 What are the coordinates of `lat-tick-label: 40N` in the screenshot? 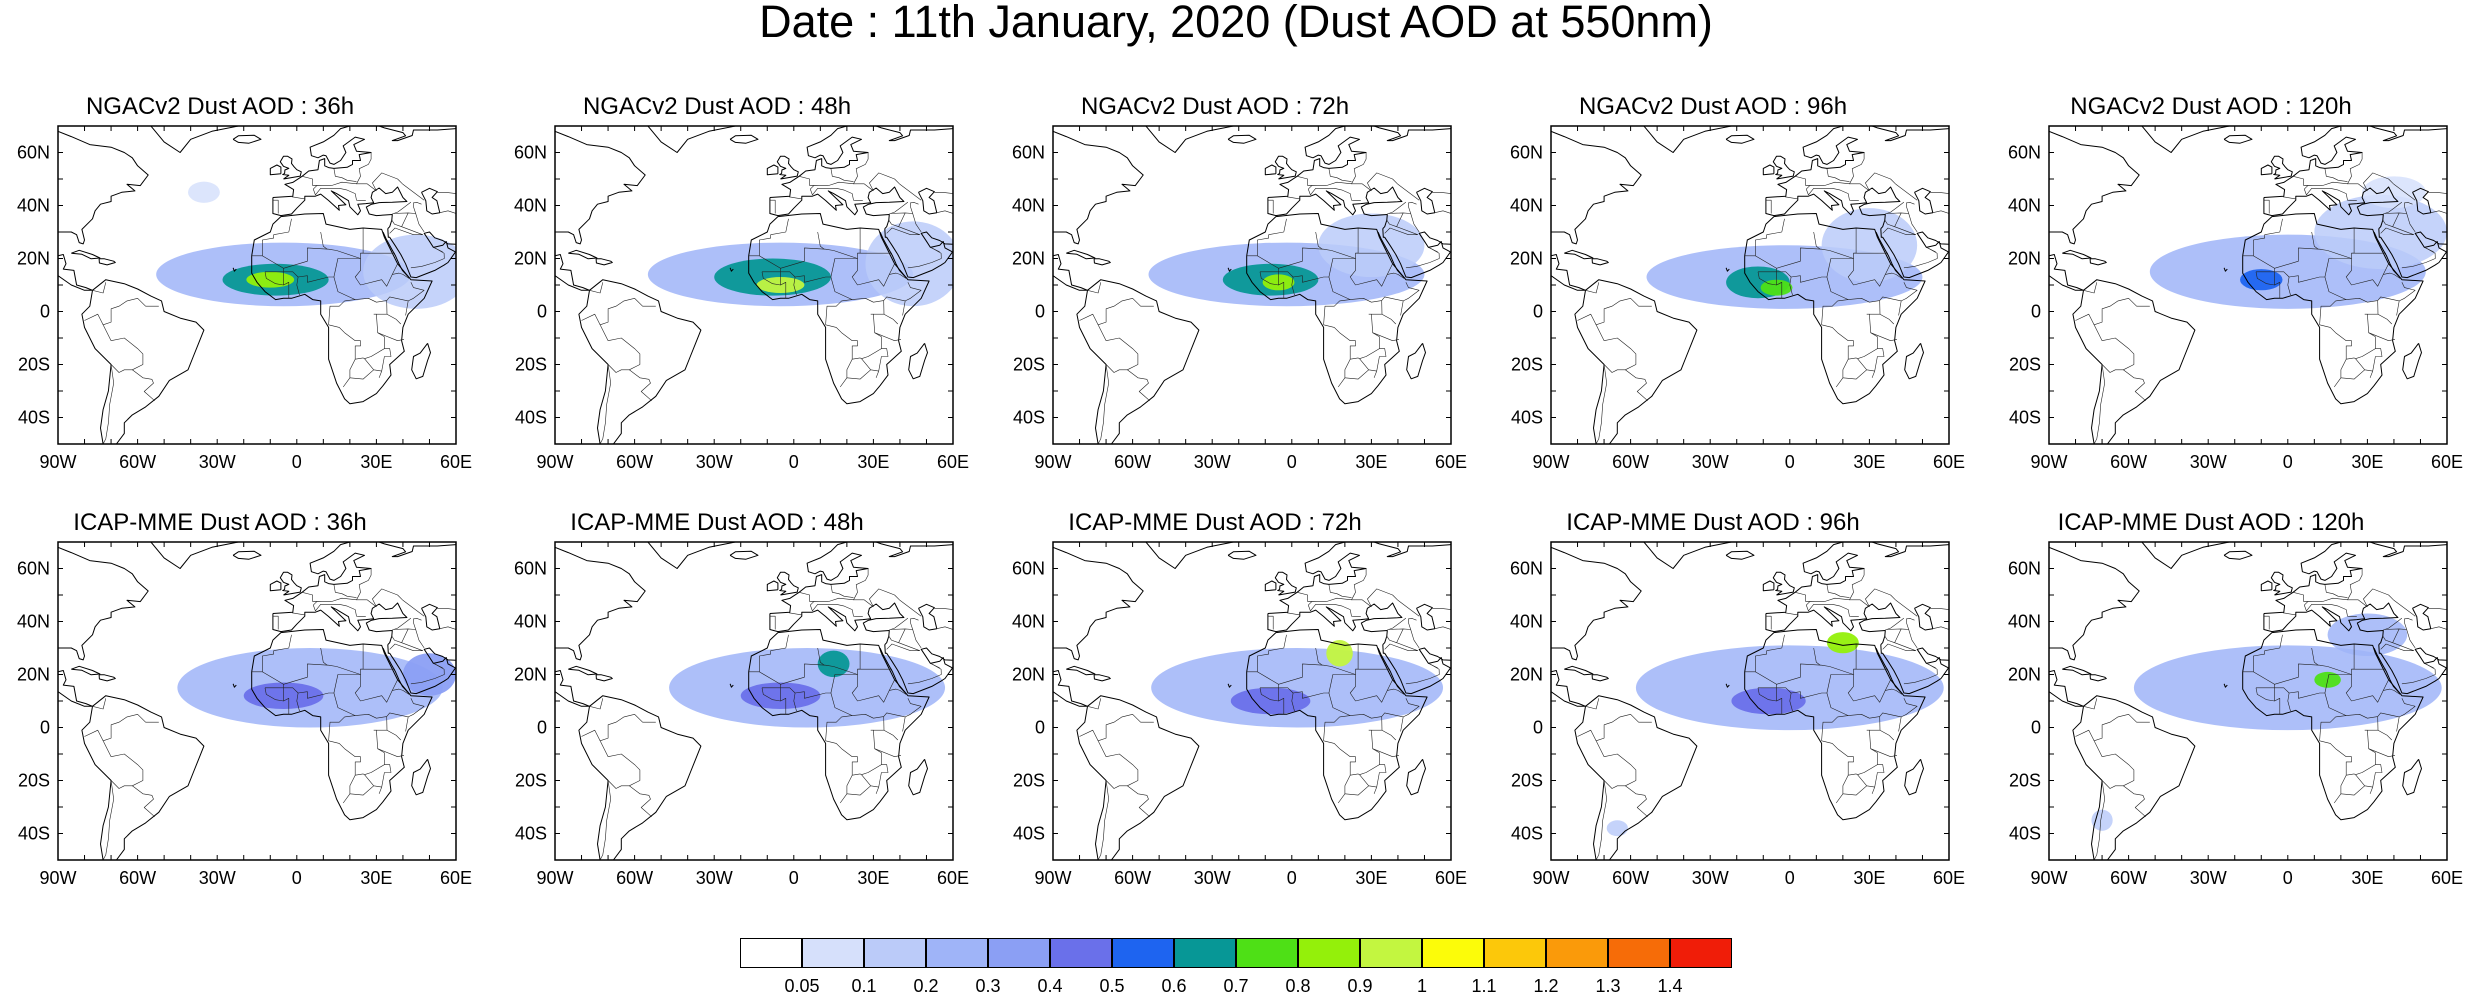 It's located at (1526, 206).